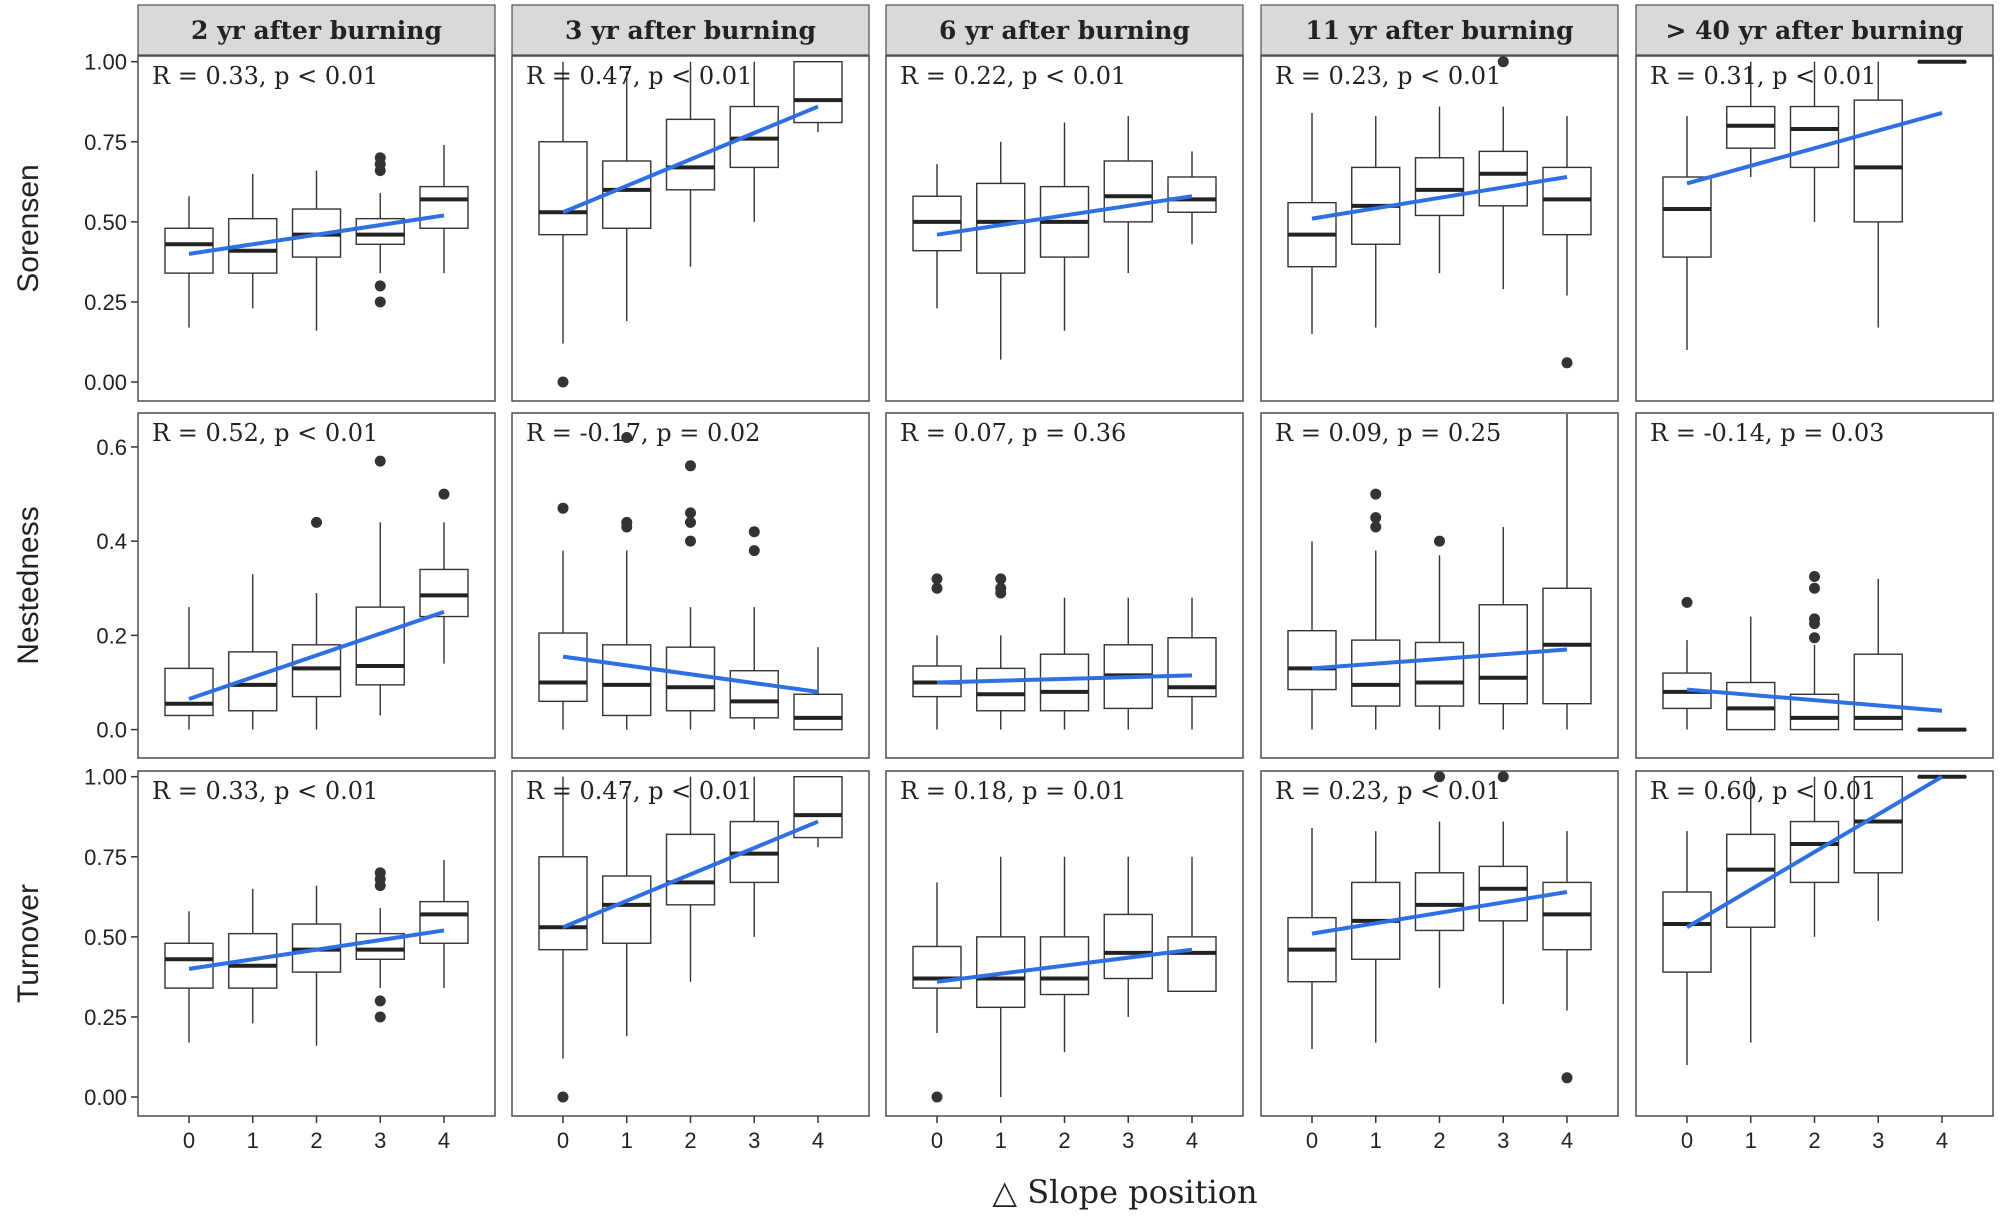 This screenshot has height=1222, width=2000. I want to click on y-tick-label: 0.0, so click(111, 730).